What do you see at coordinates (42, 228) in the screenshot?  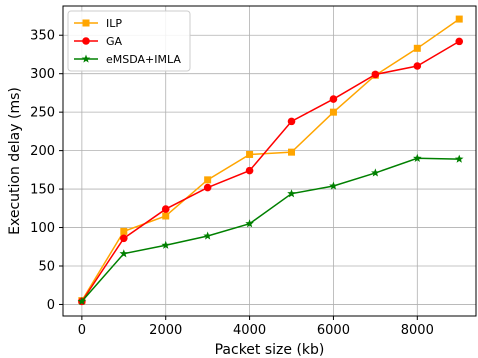 I see `y-tick-label: 100` at bounding box center [42, 228].